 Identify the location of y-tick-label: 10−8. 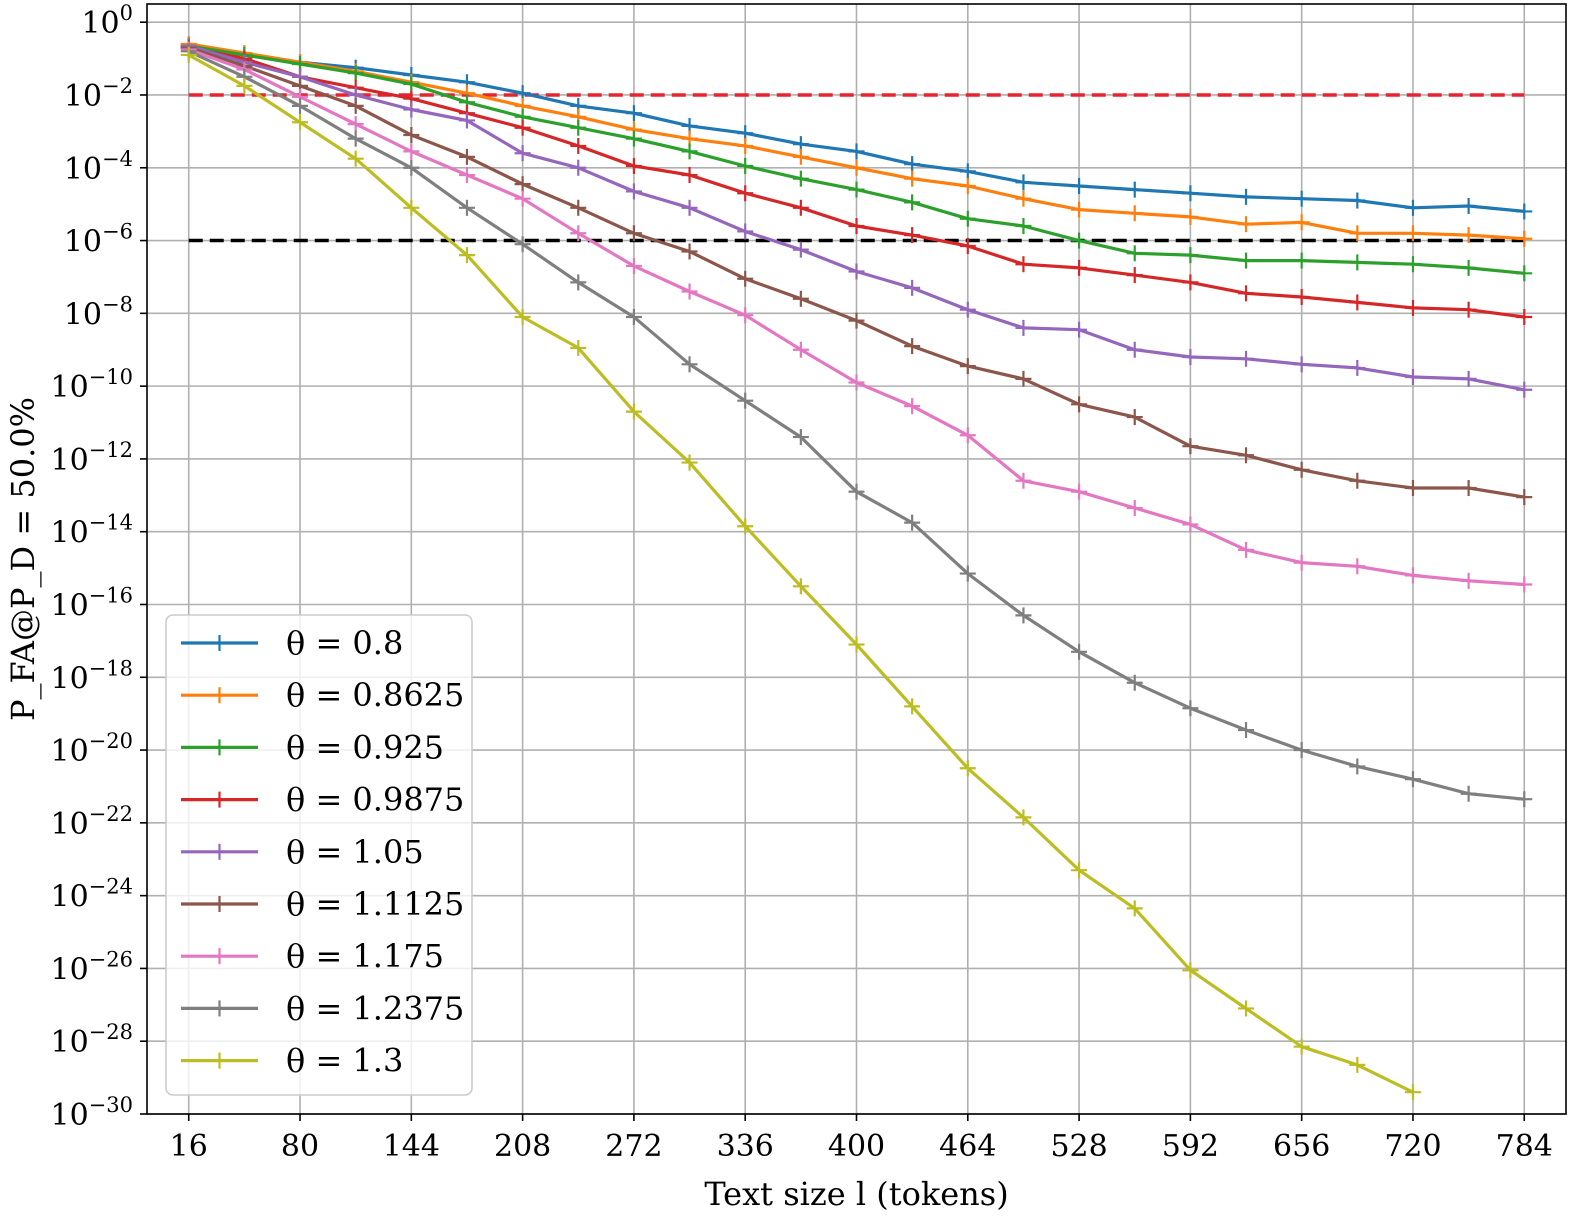
(98, 312).